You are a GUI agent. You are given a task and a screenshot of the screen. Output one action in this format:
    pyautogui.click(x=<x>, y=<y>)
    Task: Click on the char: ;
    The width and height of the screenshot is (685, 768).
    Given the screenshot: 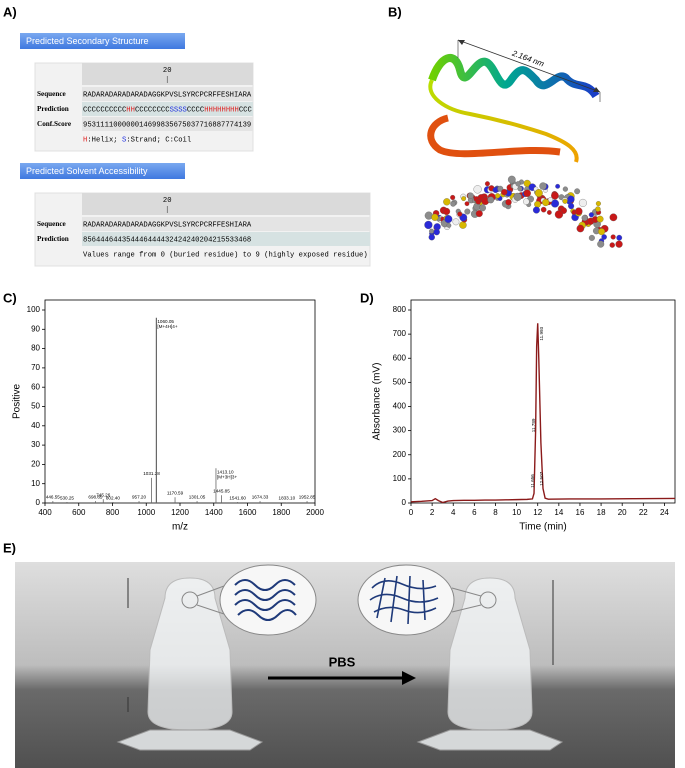 What is the action you would take?
    pyautogui.click(x=159, y=140)
    